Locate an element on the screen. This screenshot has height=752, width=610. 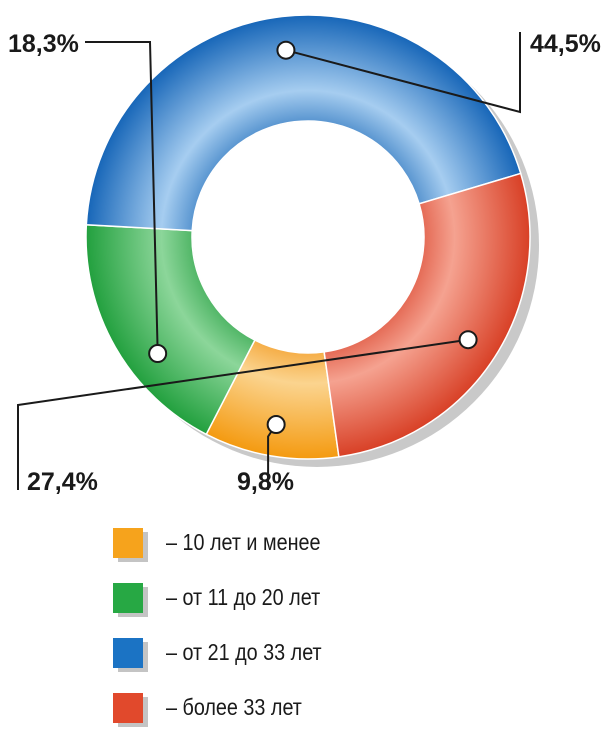
donut-hole is located at coordinates (308, 237).